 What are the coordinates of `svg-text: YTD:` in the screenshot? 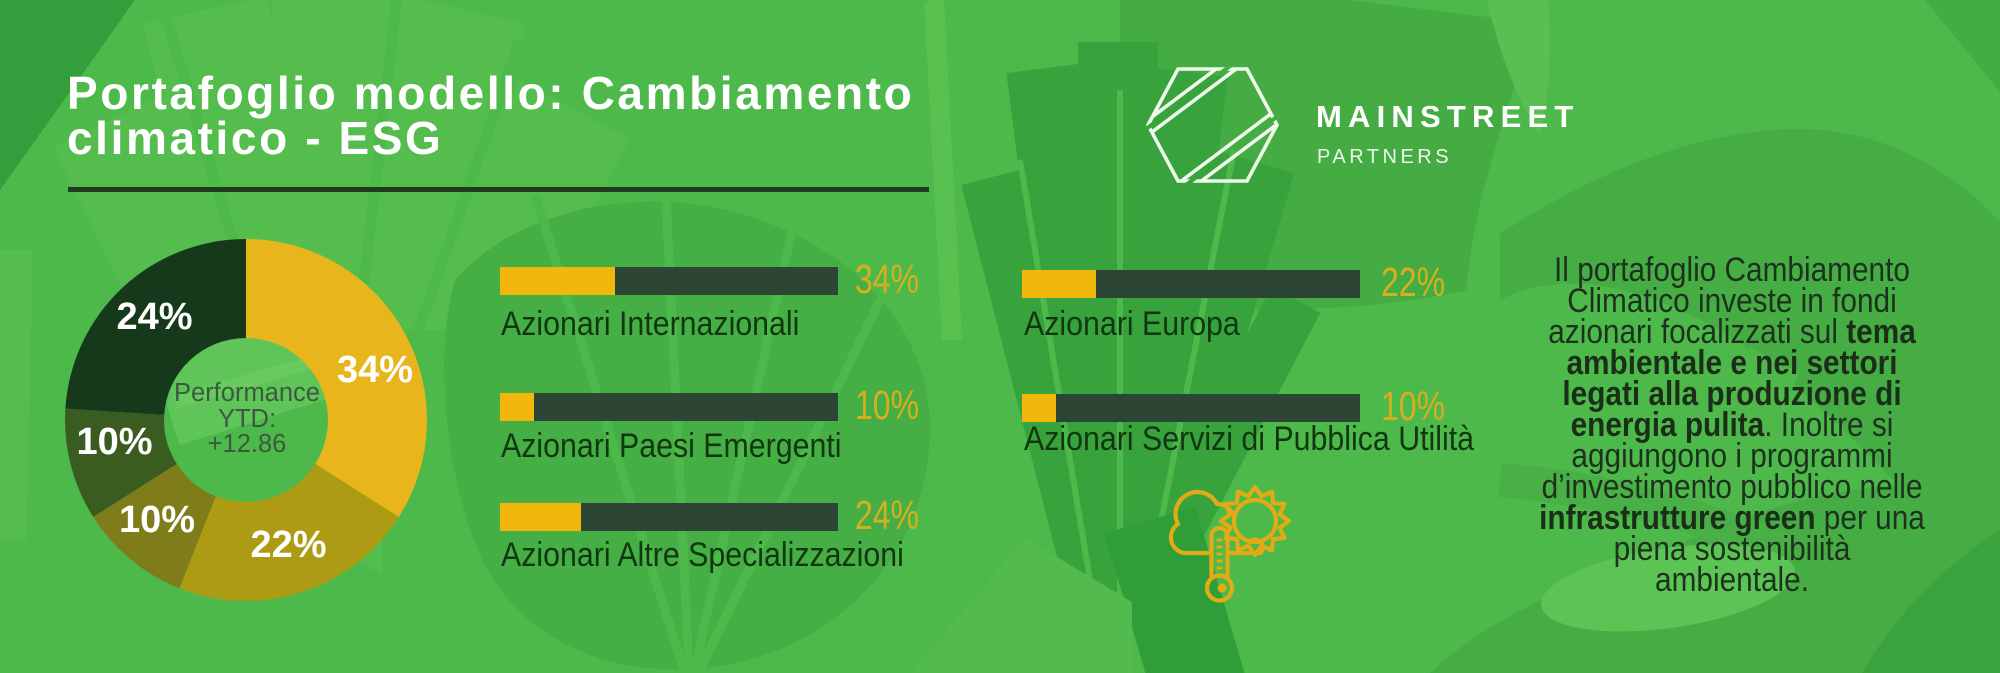 It's located at (247, 419).